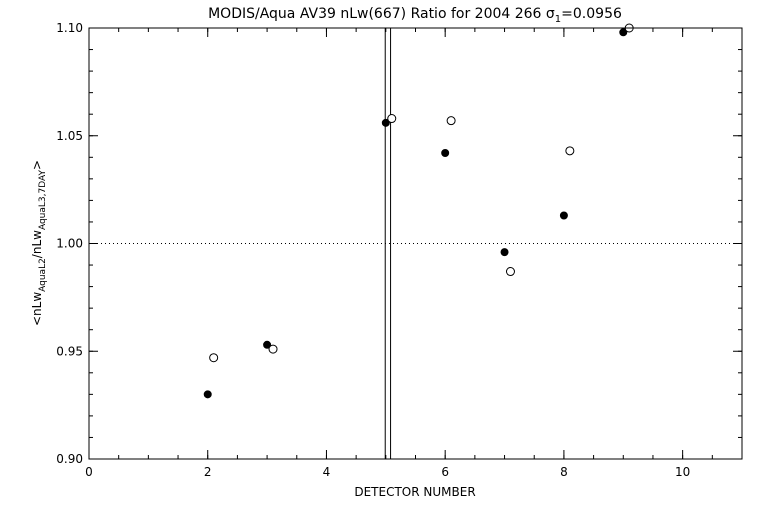 Image resolution: width=768 pixels, height=512 pixels. What do you see at coordinates (445, 472) in the screenshot?
I see `x-tick-label: 6` at bounding box center [445, 472].